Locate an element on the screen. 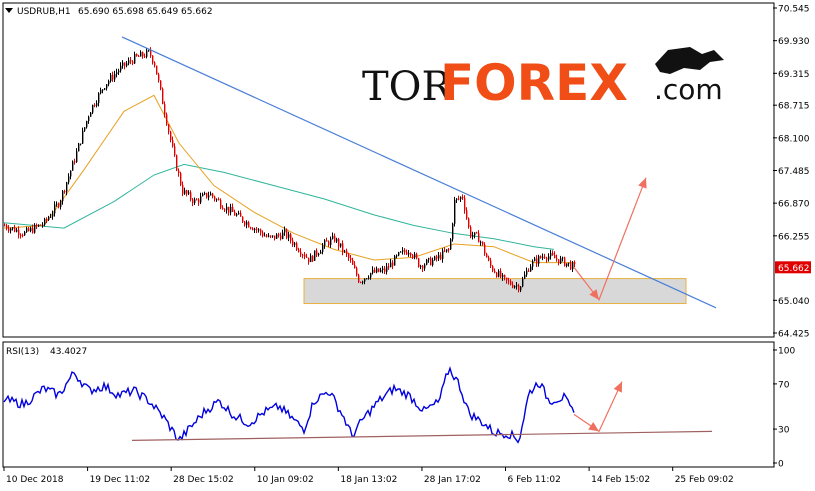 The image size is (815, 491). price-axis-label: 69.315 is located at coordinates (794, 75).